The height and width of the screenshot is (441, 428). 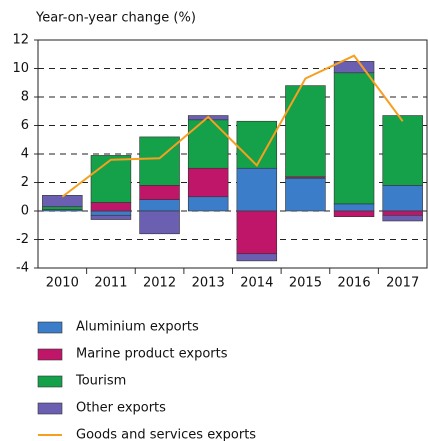 What do you see at coordinates (100, 381) in the screenshot?
I see `legend-label: Tourism` at bounding box center [100, 381].